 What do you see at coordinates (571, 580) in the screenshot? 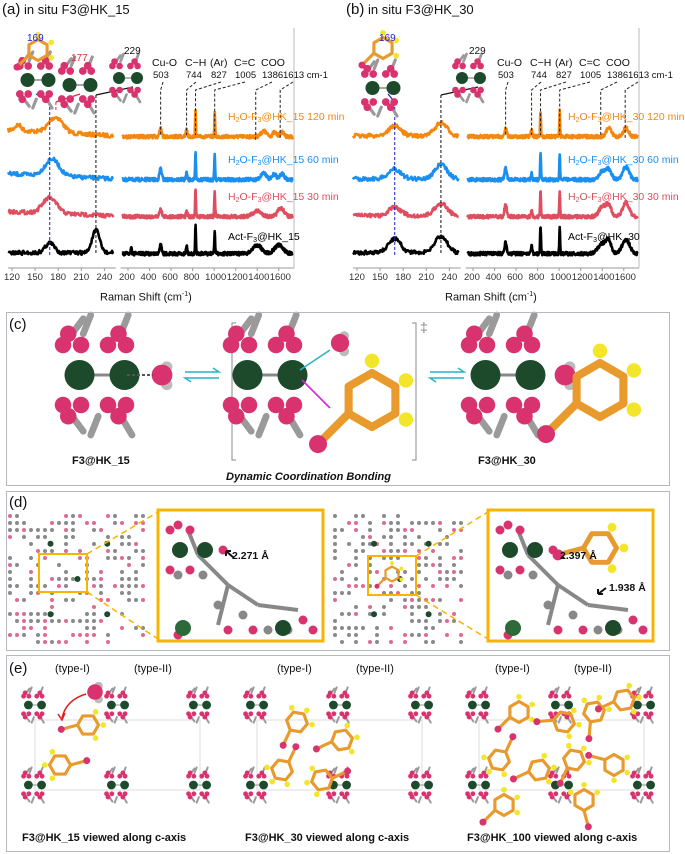
I see `zoomed-structure` at bounding box center [571, 580].